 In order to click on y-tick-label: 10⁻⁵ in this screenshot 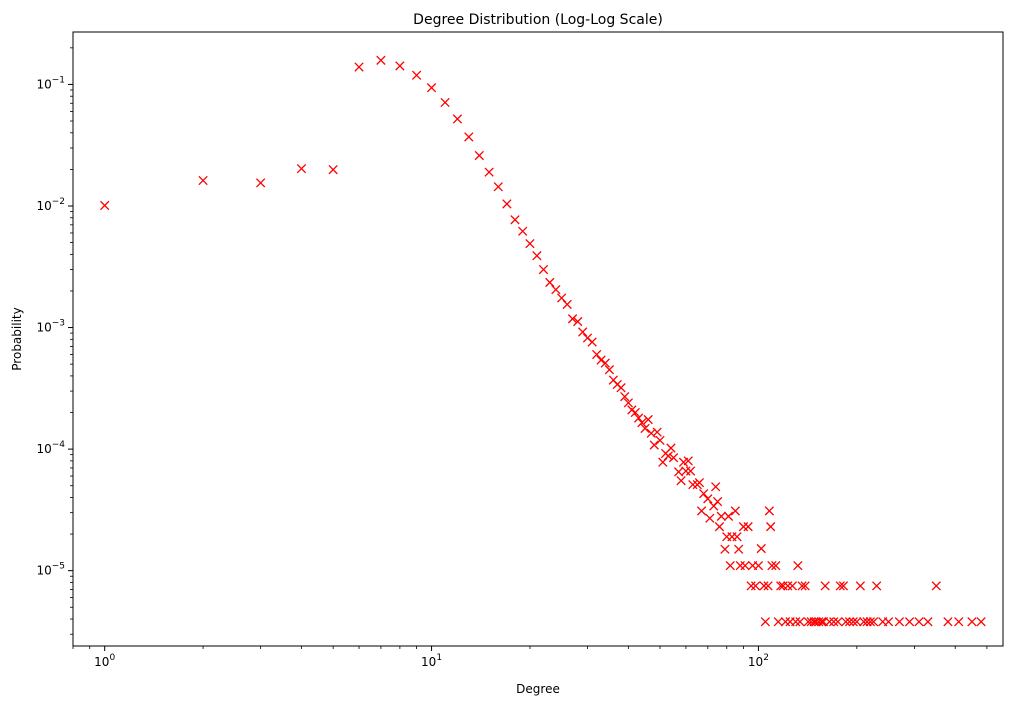, I will do `click(50, 570)`.